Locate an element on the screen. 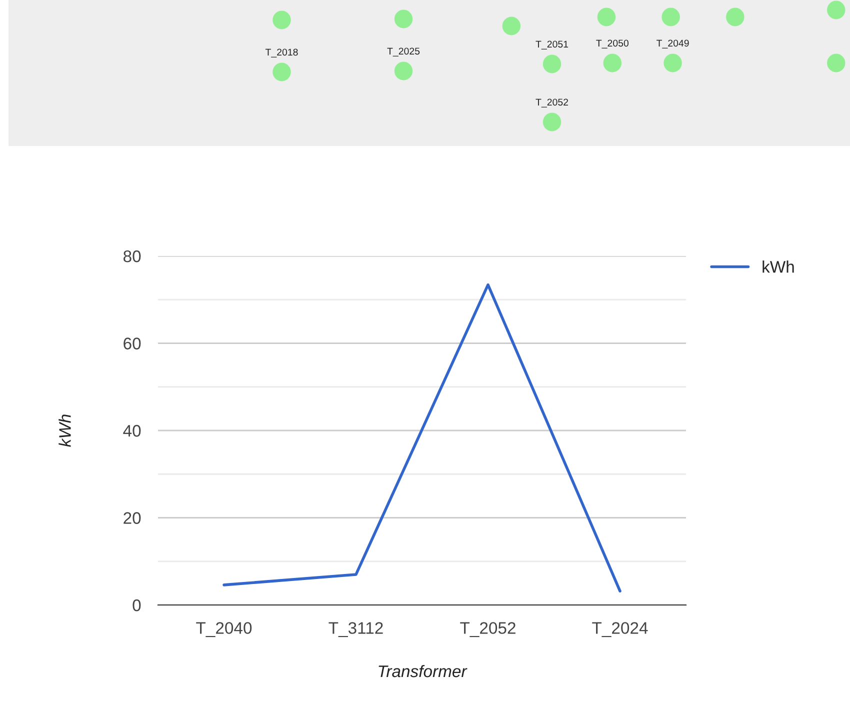 Image resolution: width=850 pixels, height=709 pixels. y-axis-title: kWh is located at coordinates (64, 430).